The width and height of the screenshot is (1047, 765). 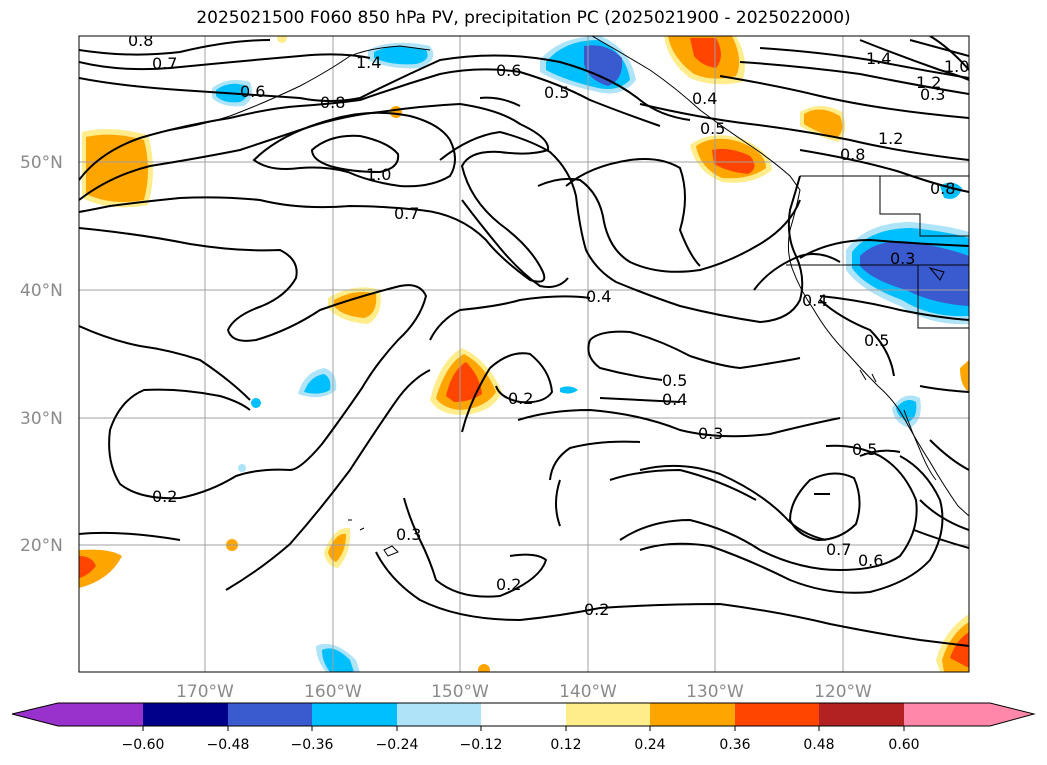 I want to click on lat-tick-label: 30°N, so click(x=41, y=419).